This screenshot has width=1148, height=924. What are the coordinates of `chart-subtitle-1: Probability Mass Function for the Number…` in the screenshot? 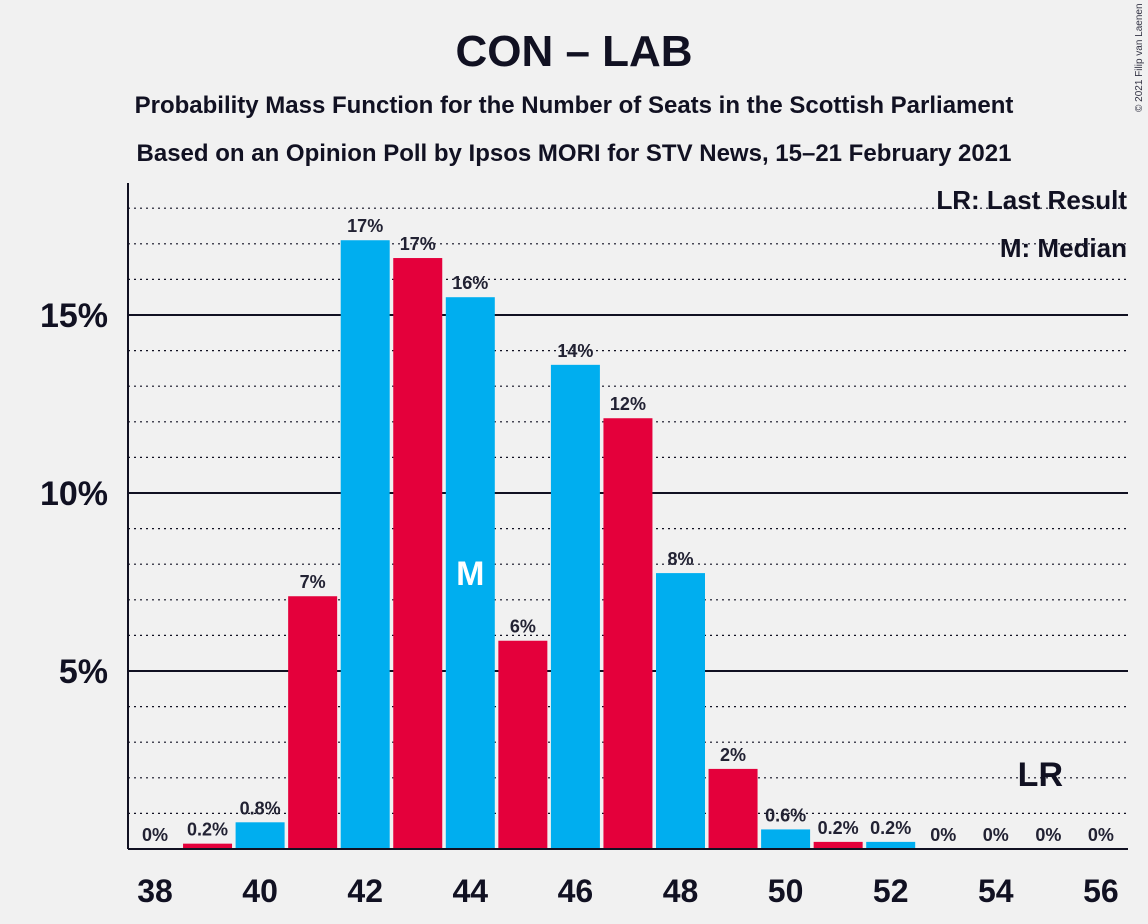 It's located at (574, 105).